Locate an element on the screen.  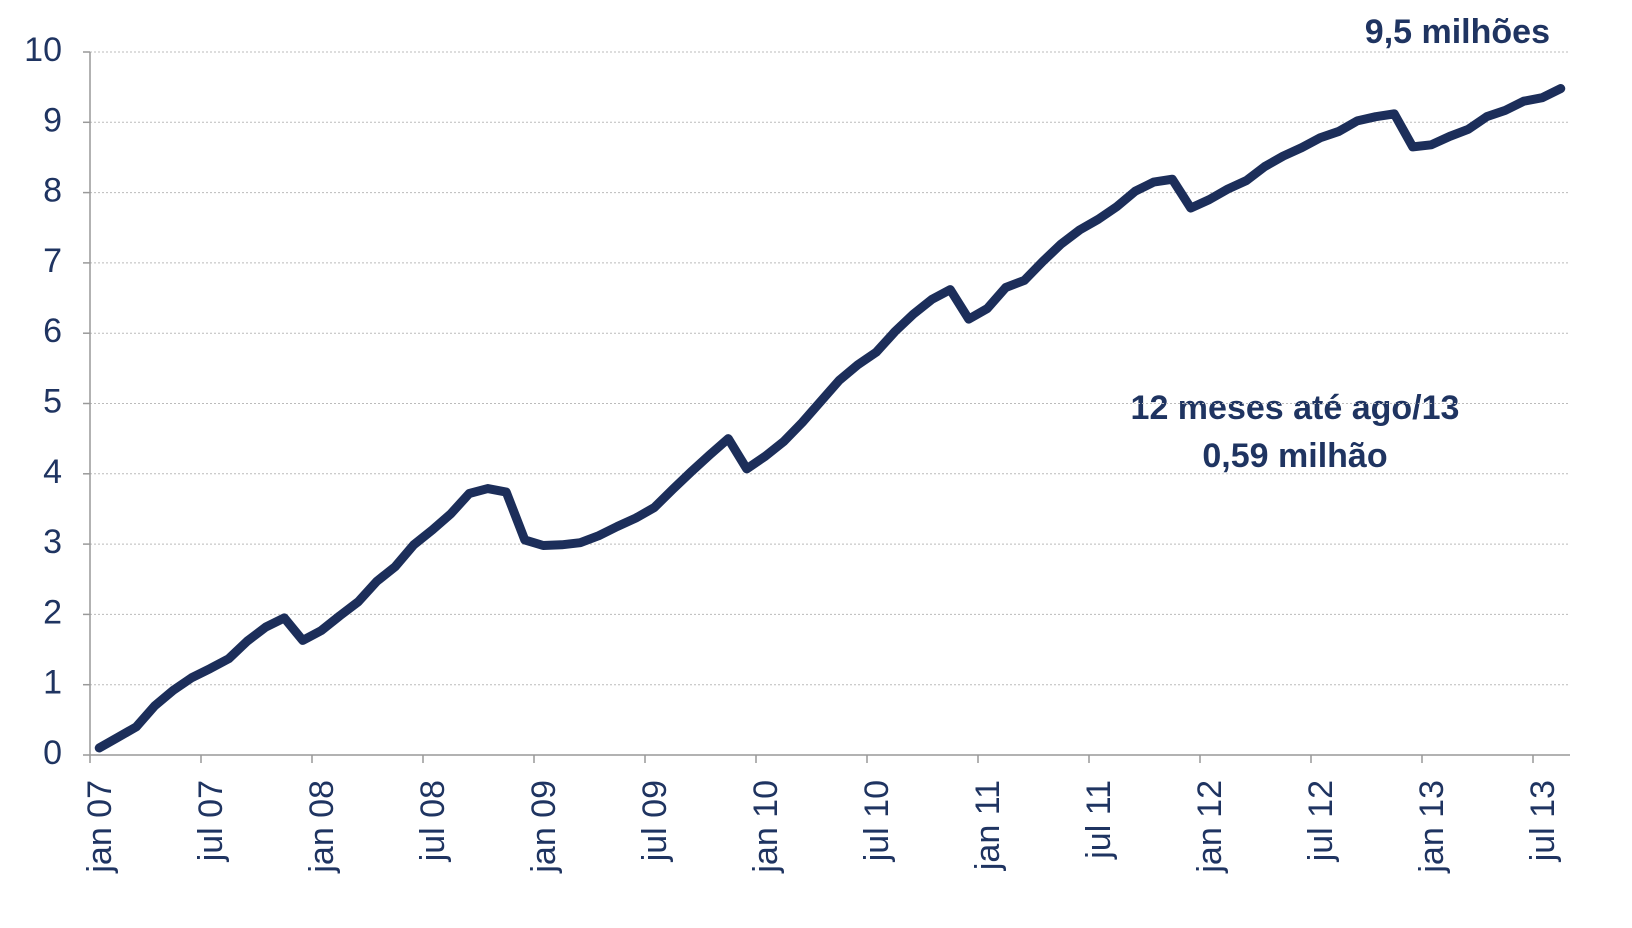
annotation: 0,59 milhão is located at coordinates (1294, 456).